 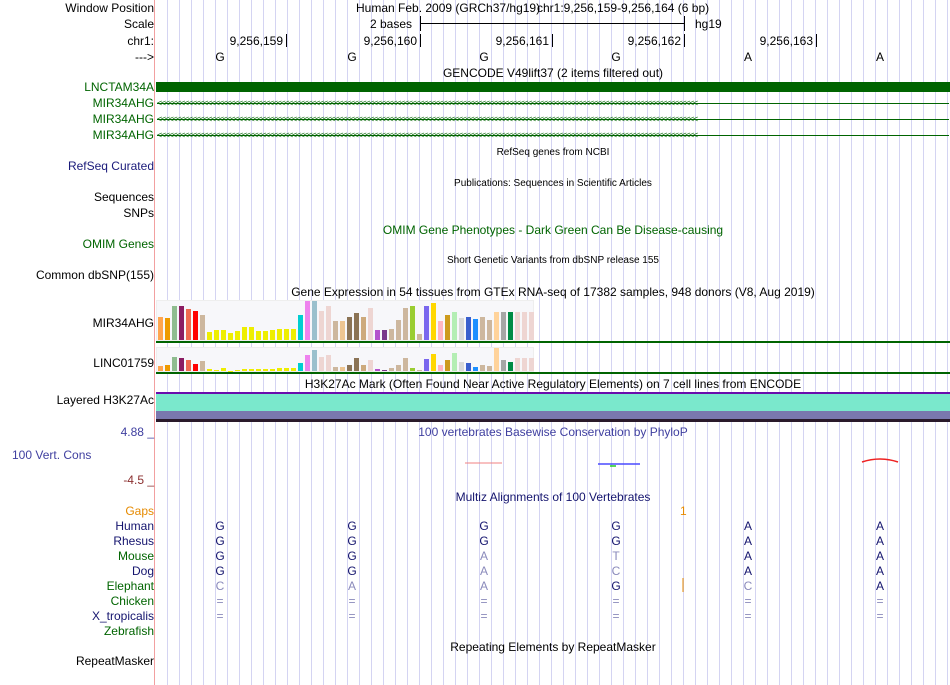 What do you see at coordinates (114, 661) in the screenshot?
I see `repeatmasker-track-label: RepeatMasker` at bounding box center [114, 661].